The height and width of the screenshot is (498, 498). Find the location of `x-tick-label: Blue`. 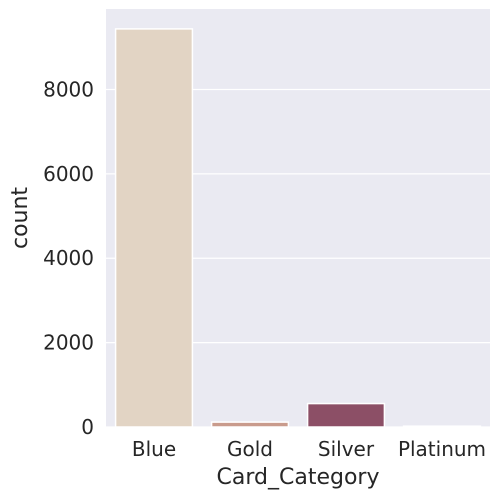

x-tick-label: Blue is located at coordinates (154, 449).